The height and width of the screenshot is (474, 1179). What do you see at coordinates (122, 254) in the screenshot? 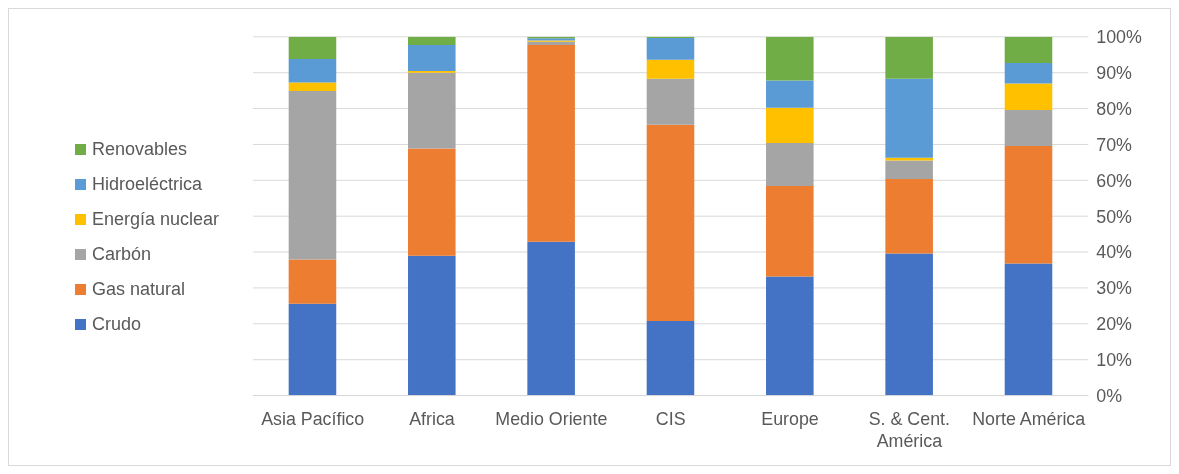
I see `legend-label: Carbón` at bounding box center [122, 254].